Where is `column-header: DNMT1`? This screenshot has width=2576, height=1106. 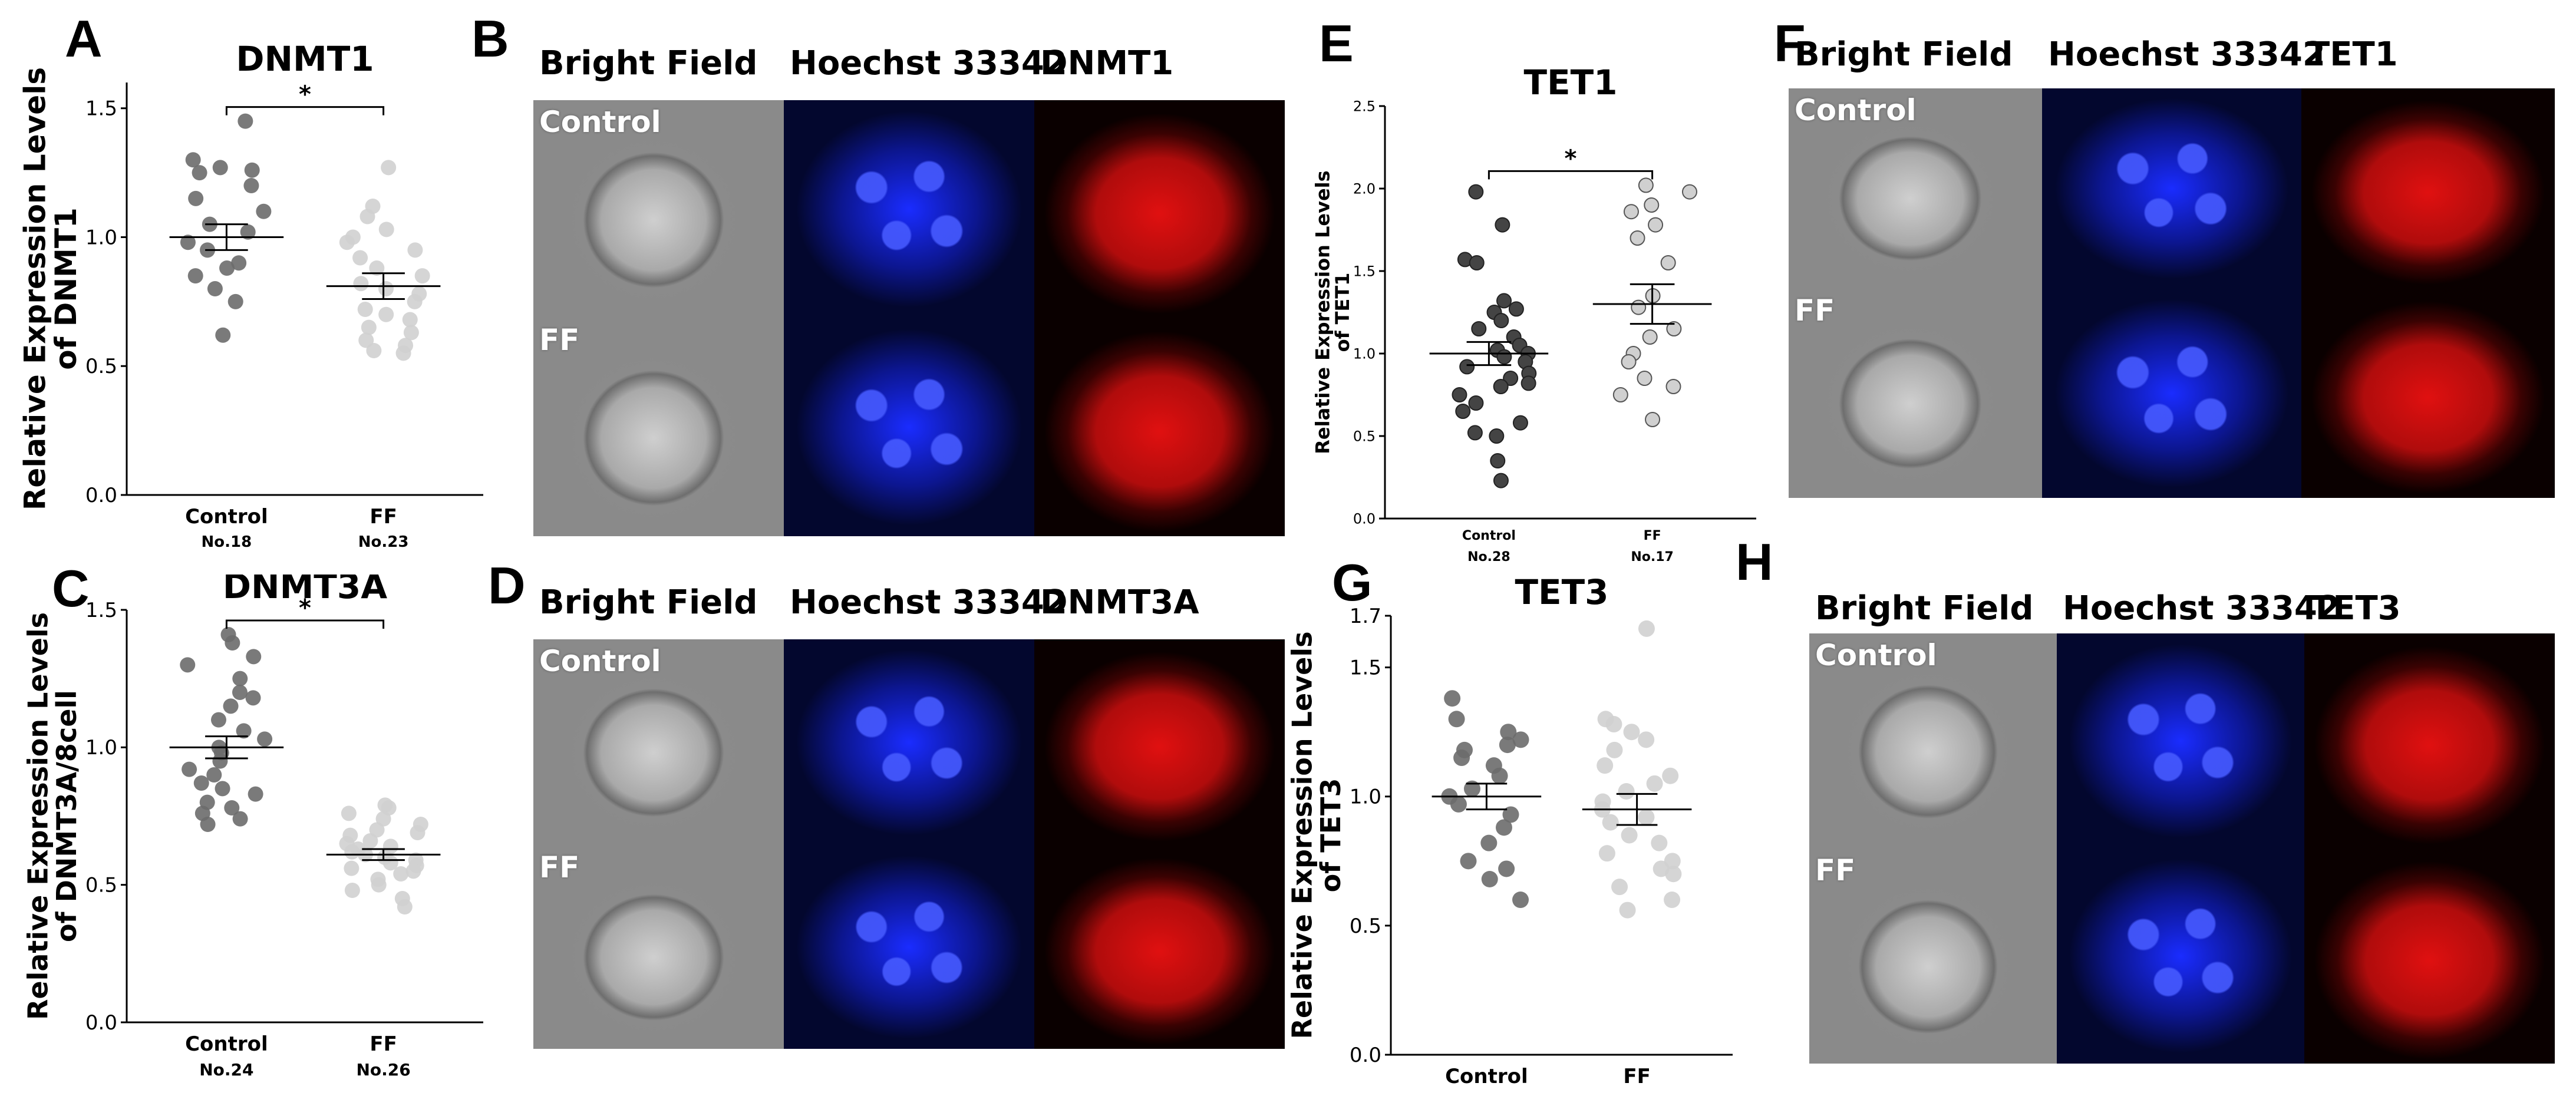
column-header: DNMT1 is located at coordinates (1107, 63).